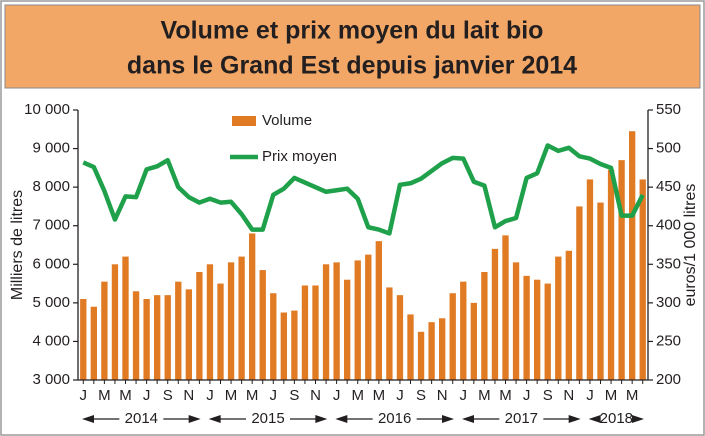 This screenshot has width=705, height=436. I want to click on year-label: 2014, so click(141, 418).